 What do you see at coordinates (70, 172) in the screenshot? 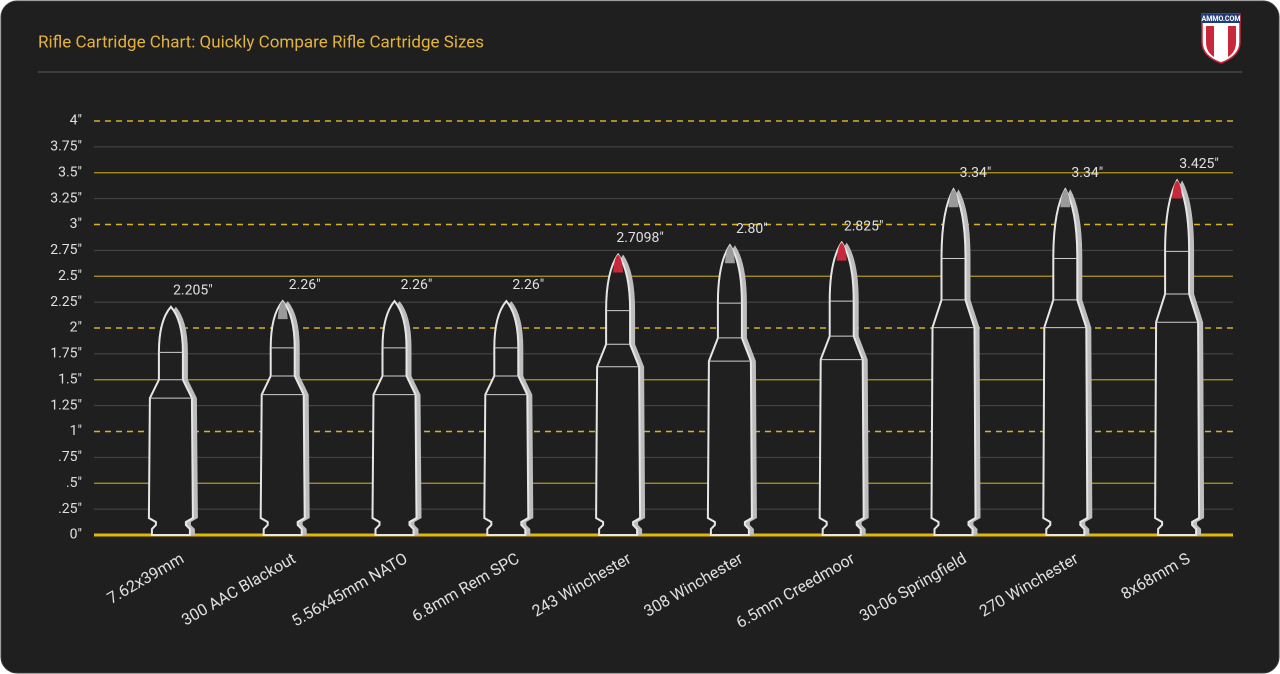
I see `y-tick-label: 3.5"` at bounding box center [70, 172].